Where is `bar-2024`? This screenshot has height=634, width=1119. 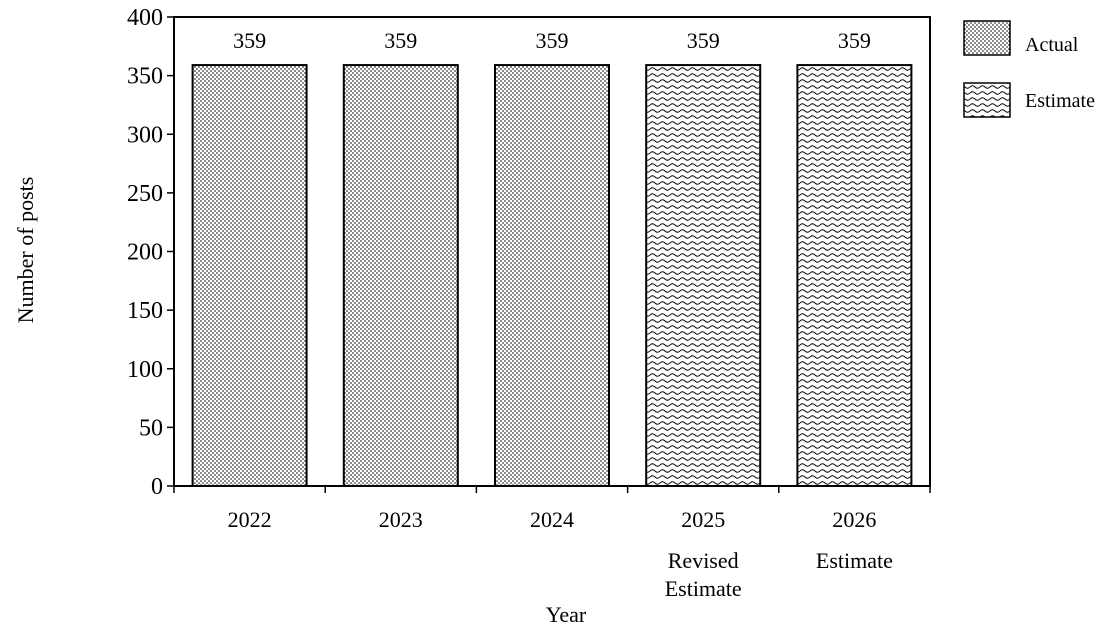
bar-2024 is located at coordinates (552, 275).